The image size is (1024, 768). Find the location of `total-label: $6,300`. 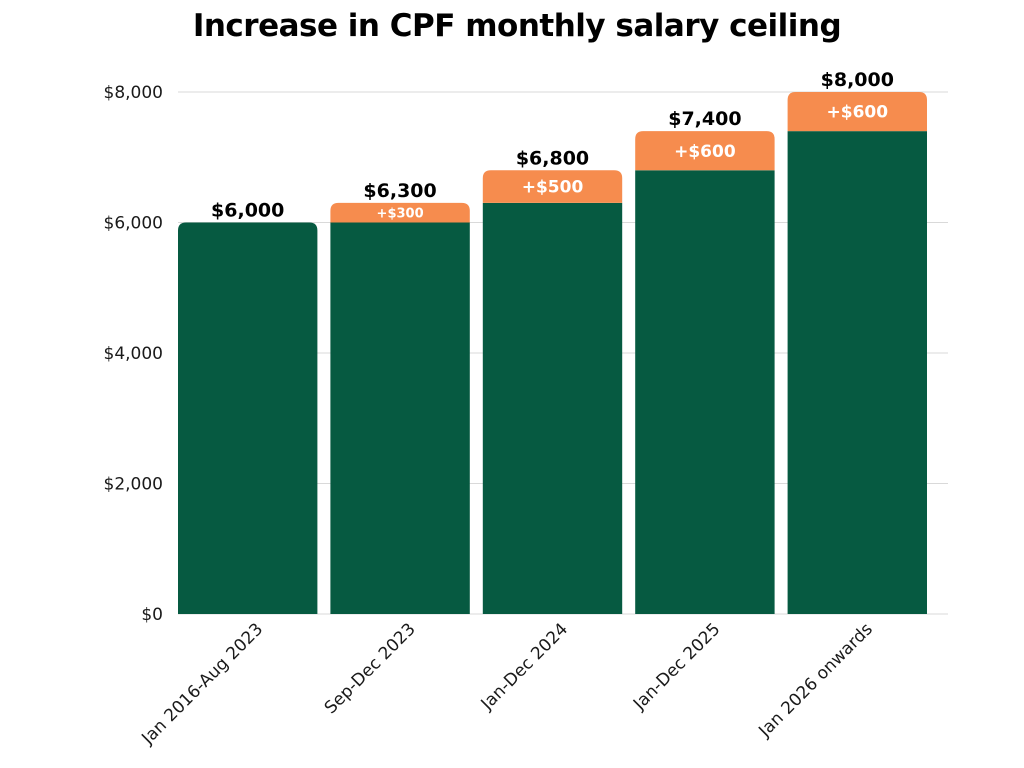

total-label: $6,300 is located at coordinates (399, 191).